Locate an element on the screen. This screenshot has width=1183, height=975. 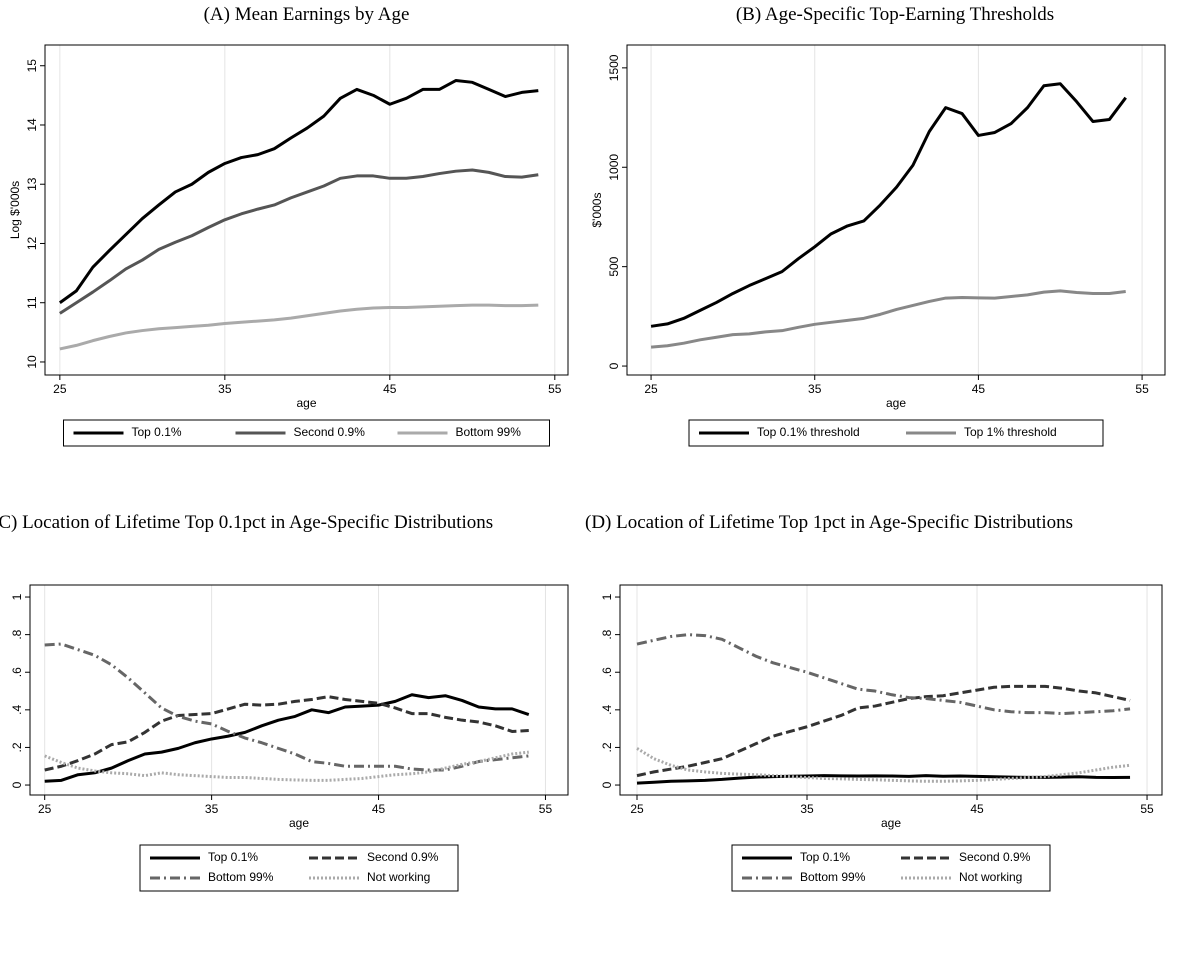
y-tick-label: 15 is located at coordinates (32, 66).